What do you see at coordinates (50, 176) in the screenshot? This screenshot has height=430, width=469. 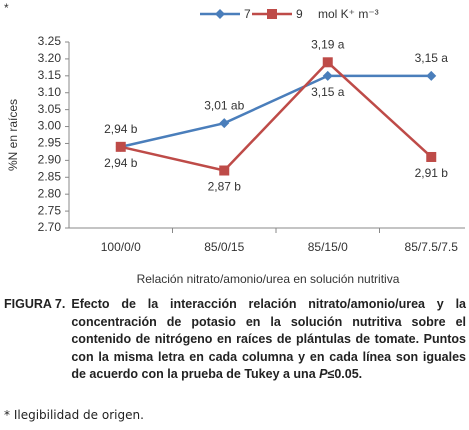 I see `y-tick-label: 2.85` at bounding box center [50, 176].